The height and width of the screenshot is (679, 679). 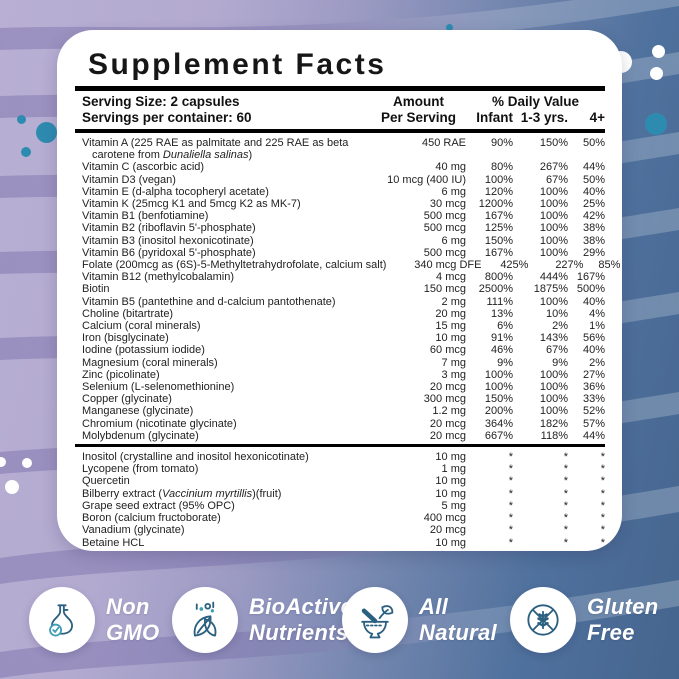 What do you see at coordinates (593, 240) in the screenshot?
I see `daily-value-4plus: 38%` at bounding box center [593, 240].